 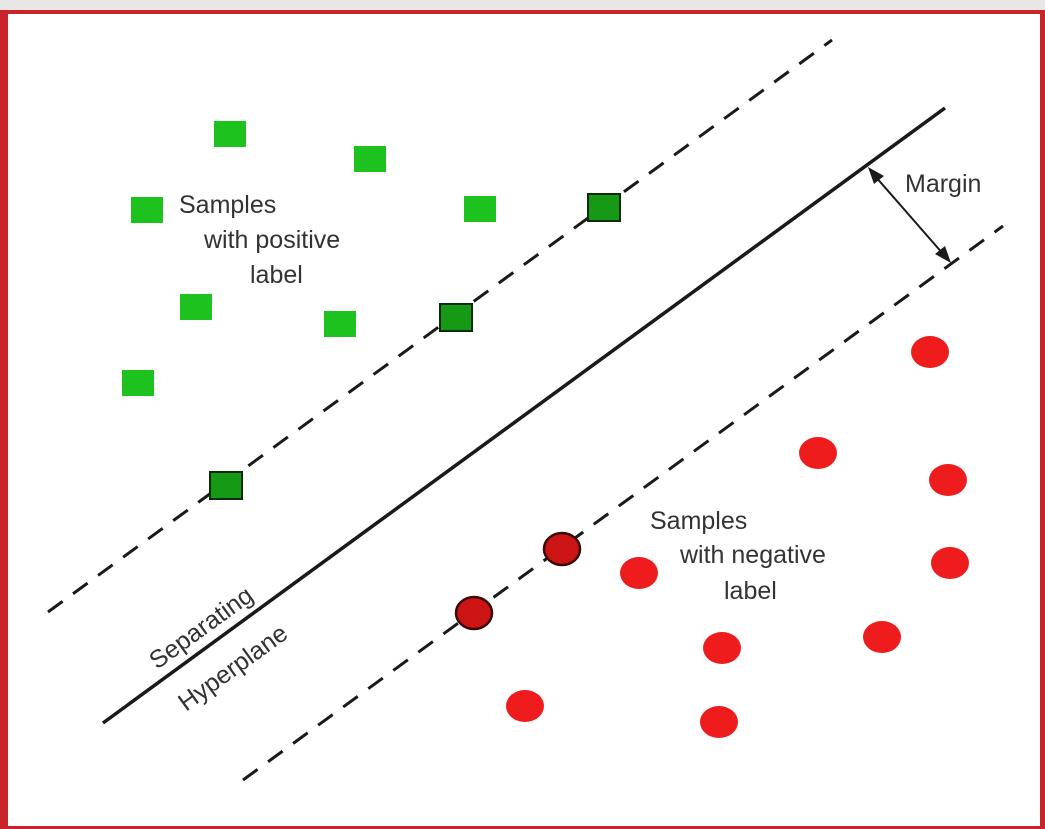 I want to click on positive-label-line-1: Samples, so click(x=227, y=205).